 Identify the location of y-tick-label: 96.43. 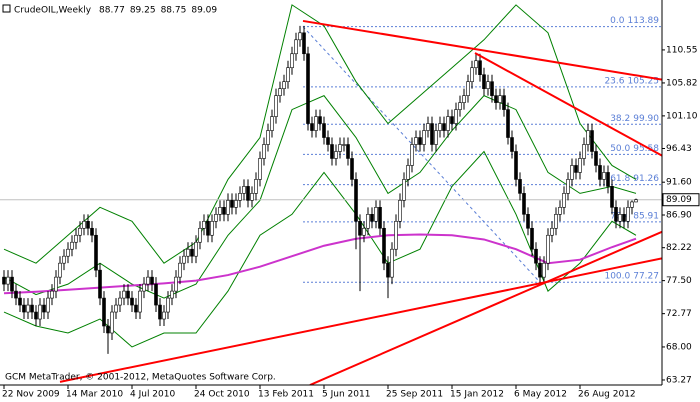
(679, 149).